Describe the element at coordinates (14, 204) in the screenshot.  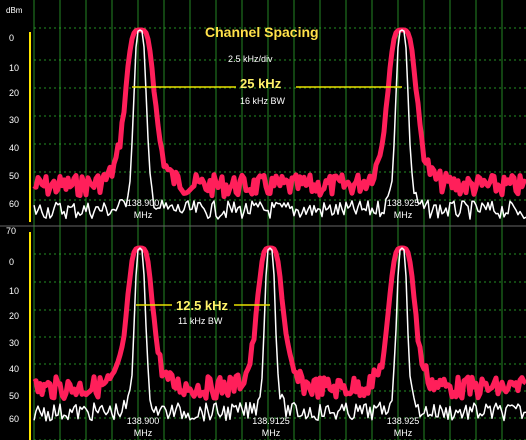
I see `top-ytick: 60` at that location.